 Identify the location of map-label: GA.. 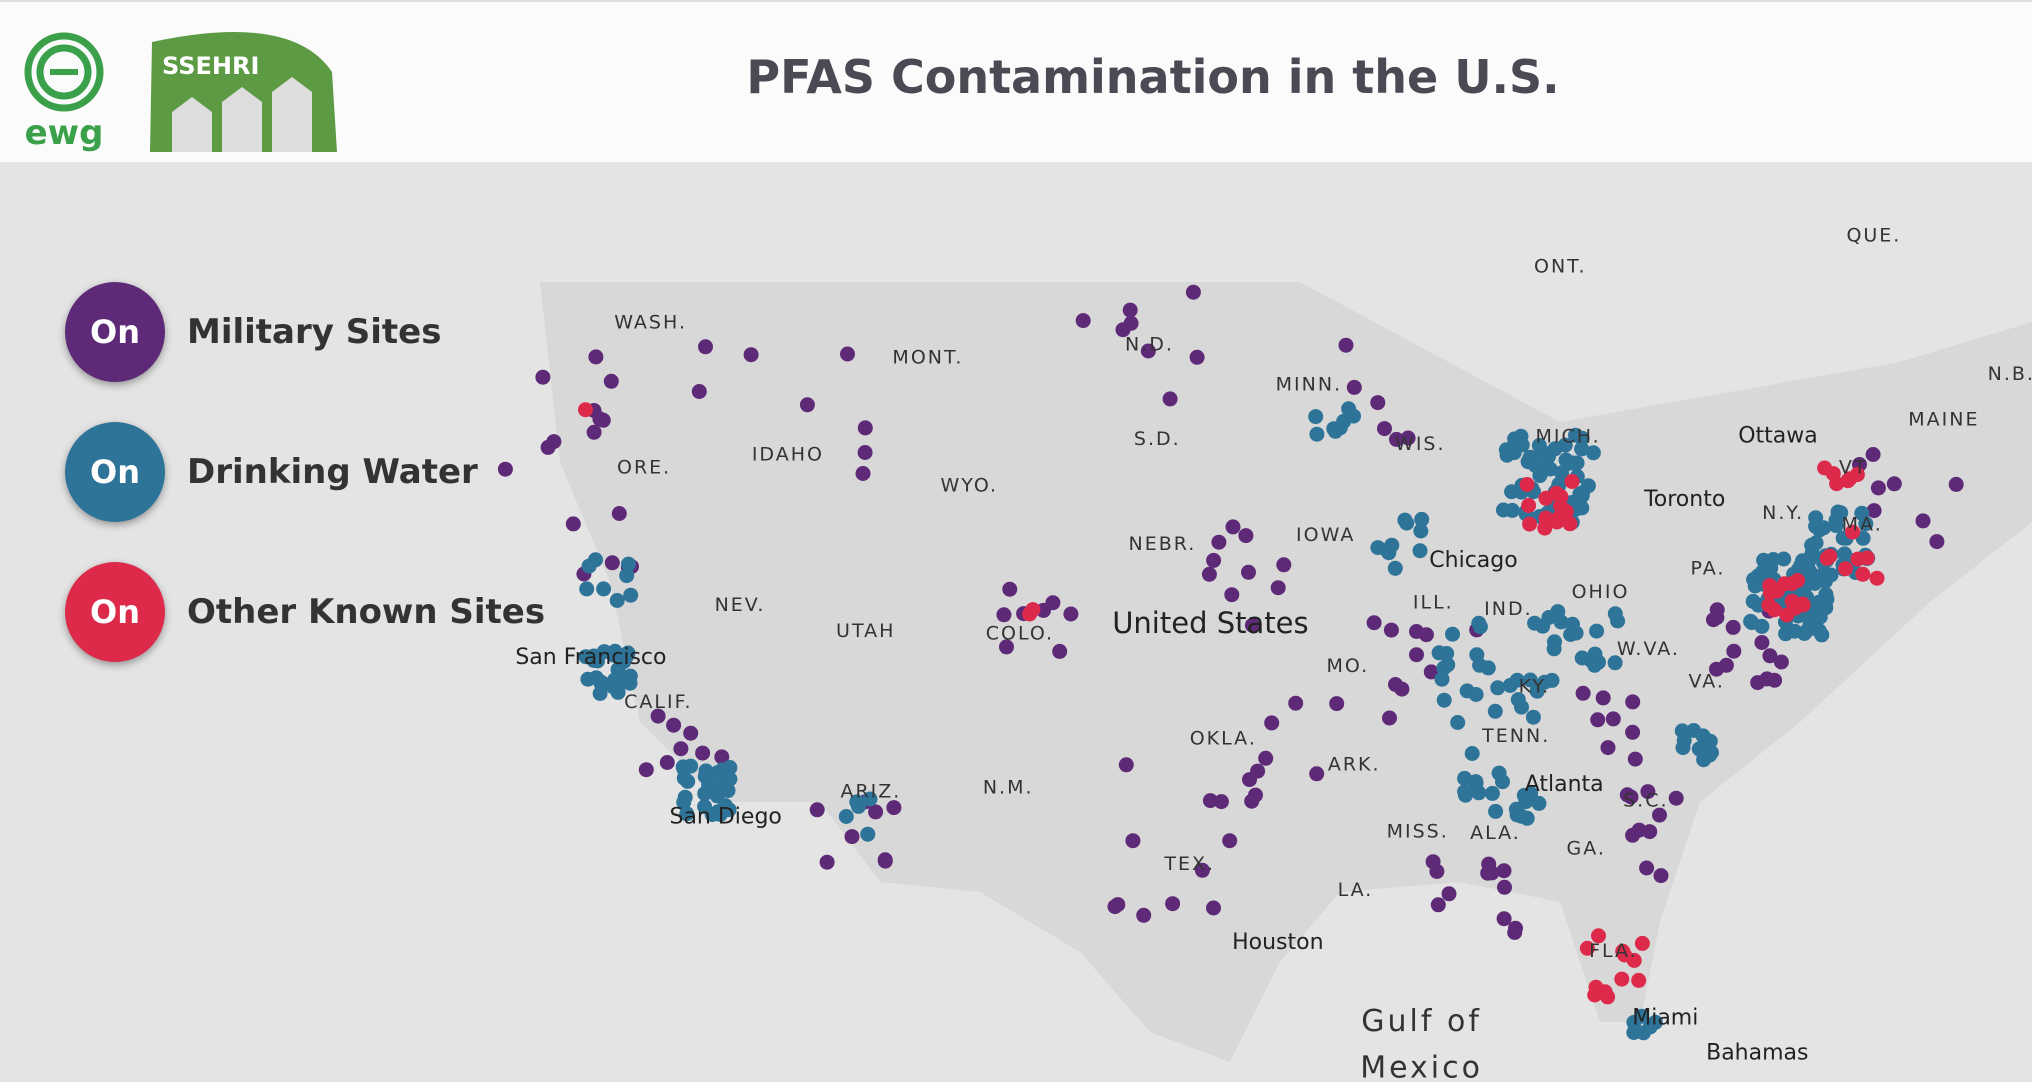
(1585, 849).